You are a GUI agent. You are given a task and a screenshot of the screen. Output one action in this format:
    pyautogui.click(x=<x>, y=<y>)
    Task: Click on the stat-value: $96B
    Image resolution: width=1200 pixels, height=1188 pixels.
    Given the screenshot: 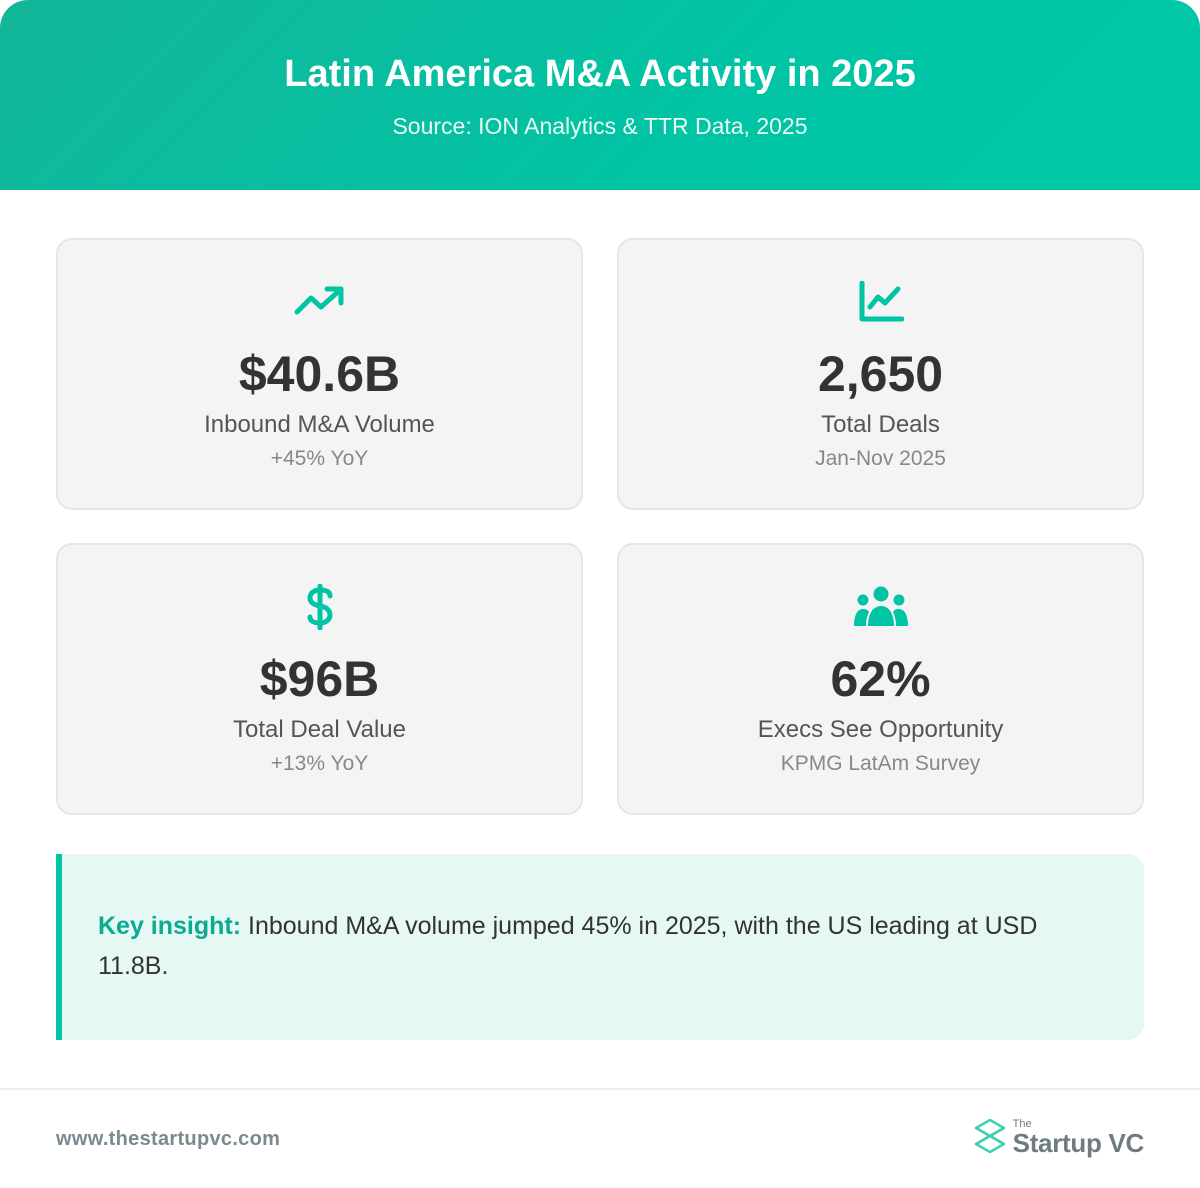 What is the action you would take?
    pyautogui.click(x=319, y=679)
    